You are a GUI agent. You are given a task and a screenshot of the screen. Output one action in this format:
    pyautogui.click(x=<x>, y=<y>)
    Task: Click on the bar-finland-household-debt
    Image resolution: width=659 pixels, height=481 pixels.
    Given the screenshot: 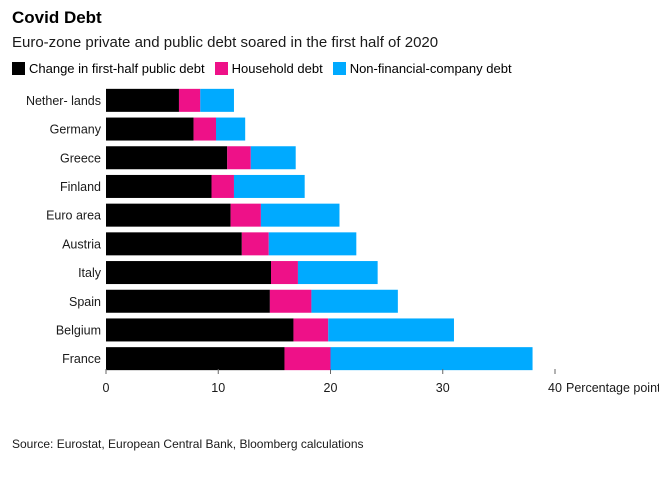 What is the action you would take?
    pyautogui.click(x=222, y=186)
    